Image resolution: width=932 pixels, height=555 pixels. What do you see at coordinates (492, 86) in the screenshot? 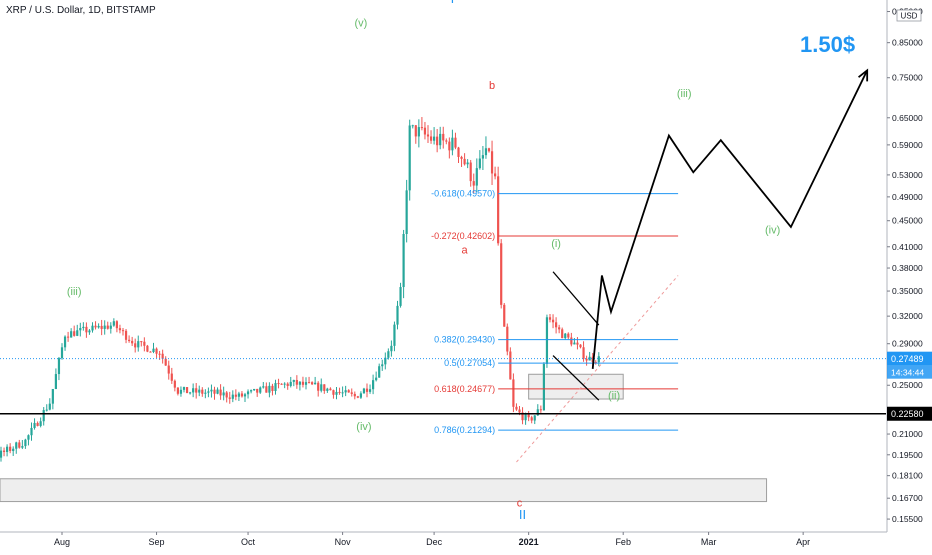
I see `wave-label-3: b` at bounding box center [492, 86].